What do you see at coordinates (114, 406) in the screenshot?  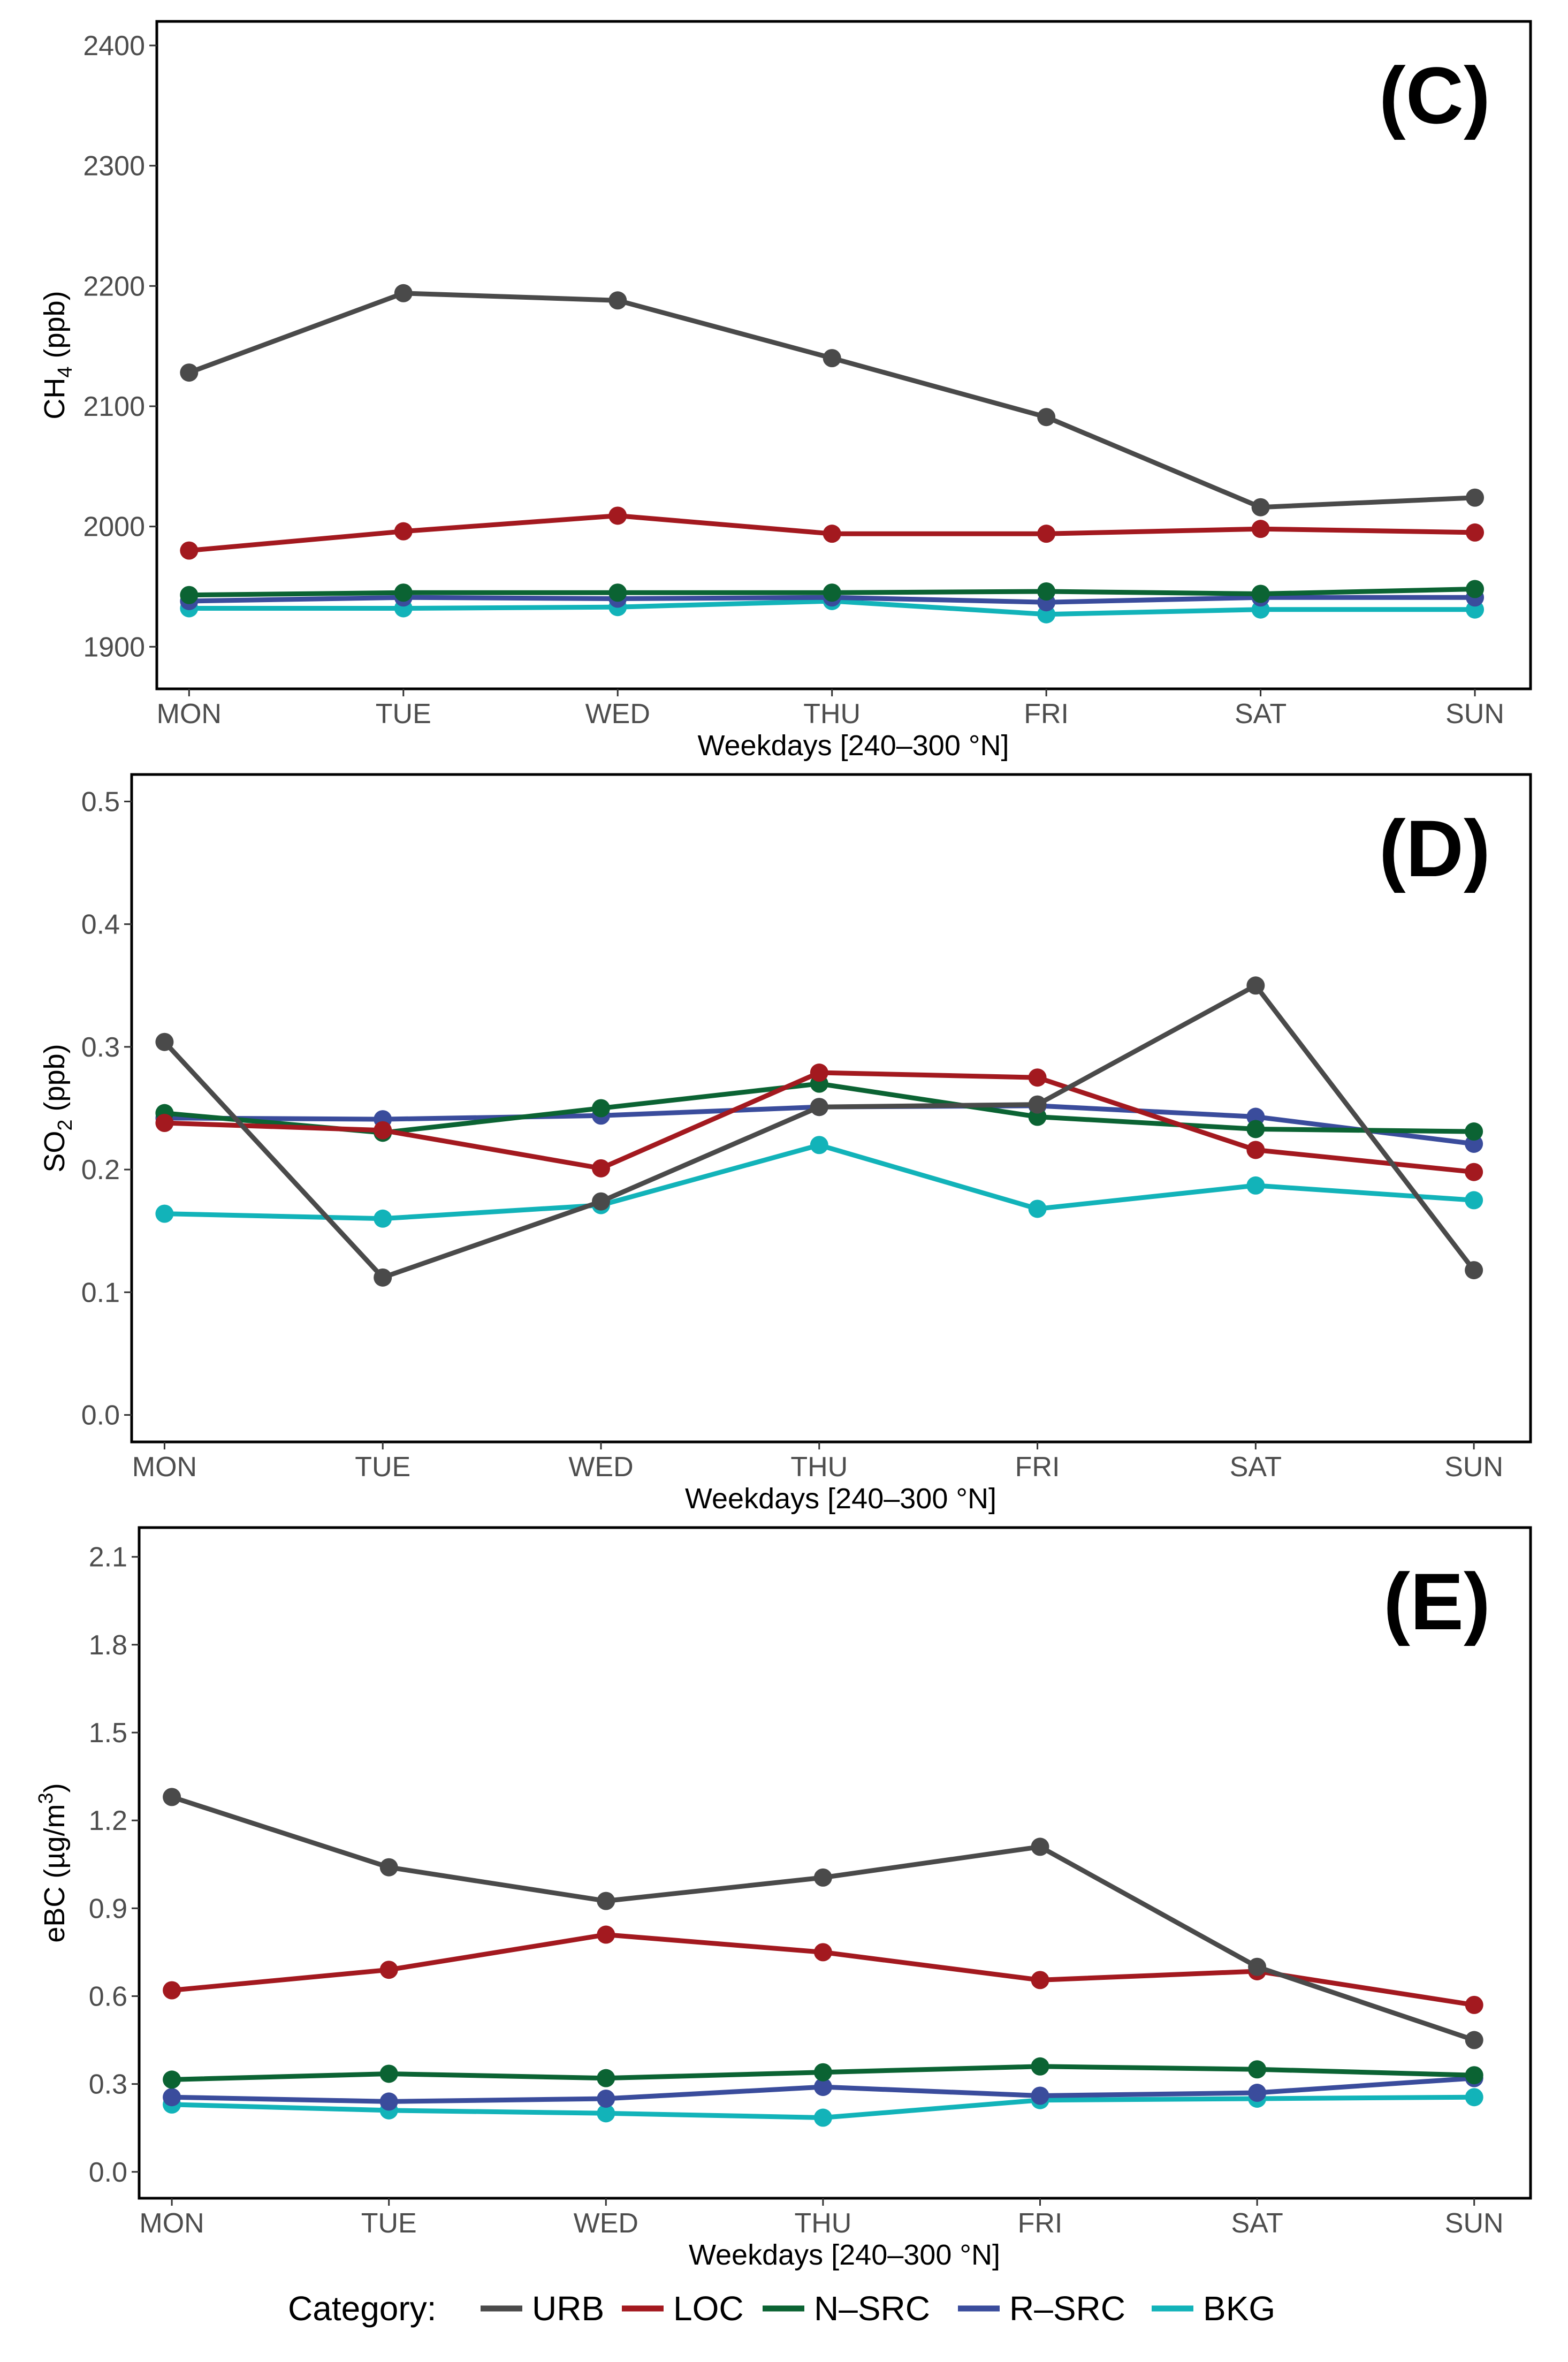 I see `y-tick-label: 2100` at bounding box center [114, 406].